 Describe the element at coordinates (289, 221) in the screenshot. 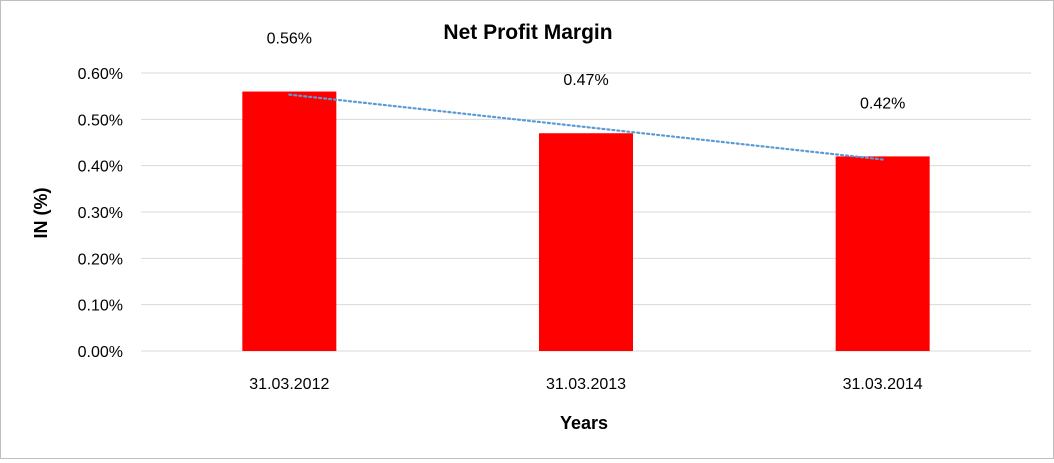

I see `bar-31.03.2012` at that location.